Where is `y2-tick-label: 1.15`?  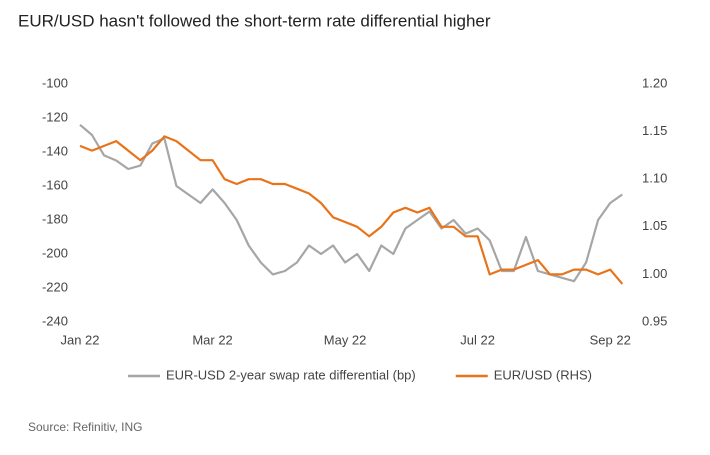 y2-tick-label: 1.15 is located at coordinates (654, 130).